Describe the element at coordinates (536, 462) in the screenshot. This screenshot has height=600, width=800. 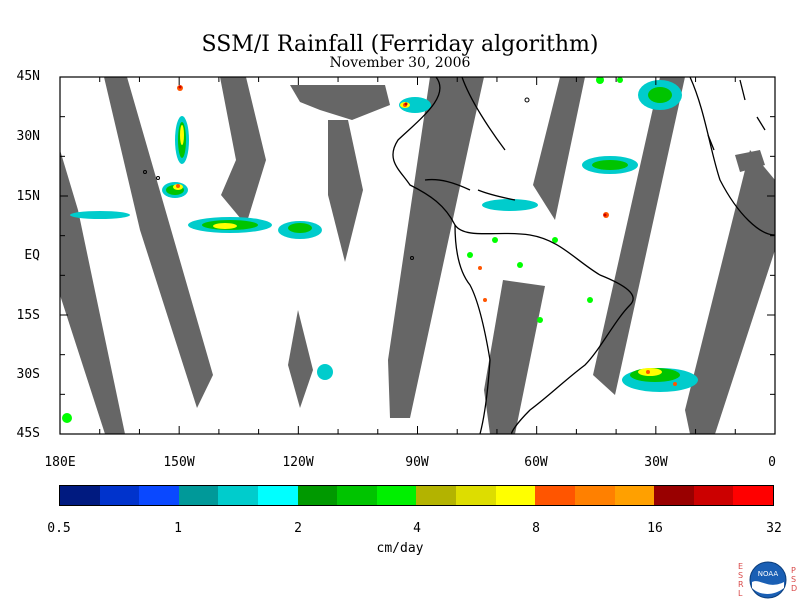
I see `lon-label: 60W` at that location.